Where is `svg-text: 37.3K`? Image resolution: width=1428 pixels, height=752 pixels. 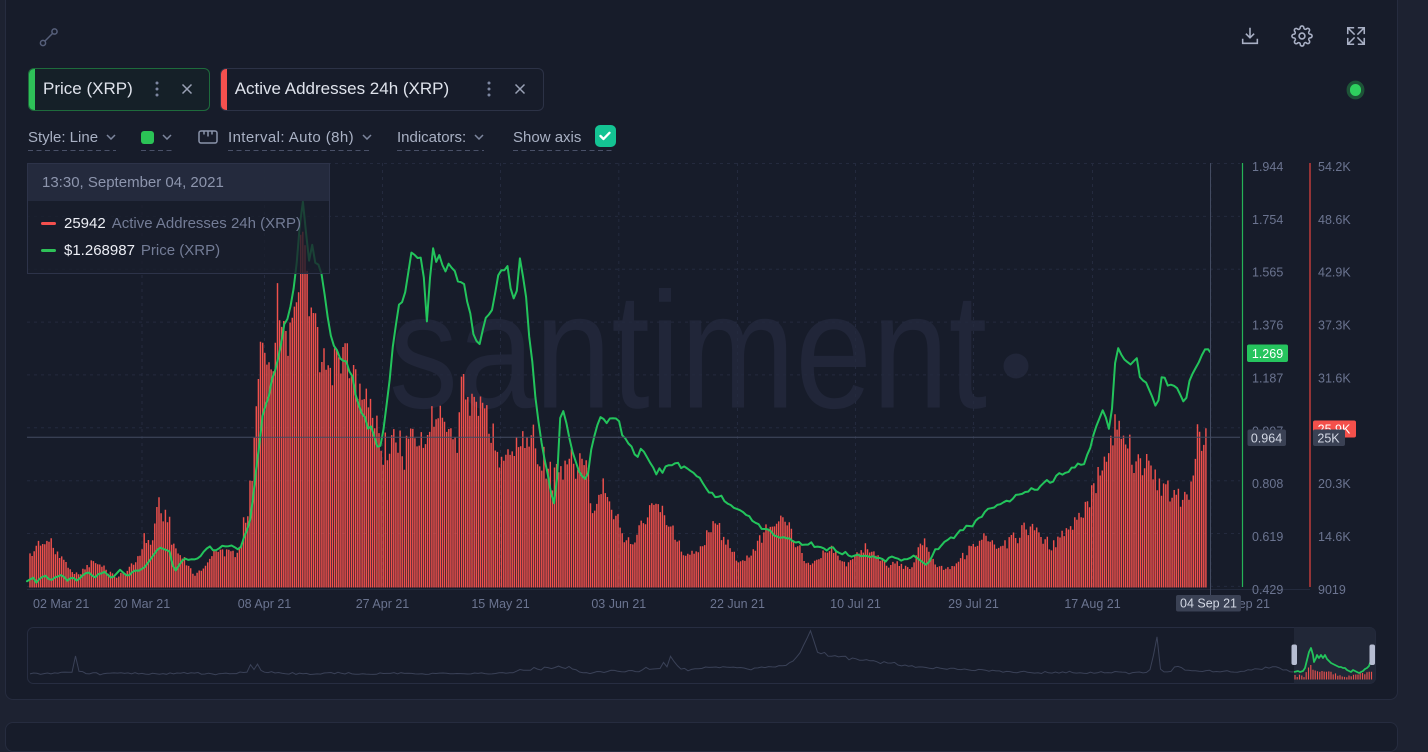
svg-text: 37.3K is located at coordinates (1334, 326).